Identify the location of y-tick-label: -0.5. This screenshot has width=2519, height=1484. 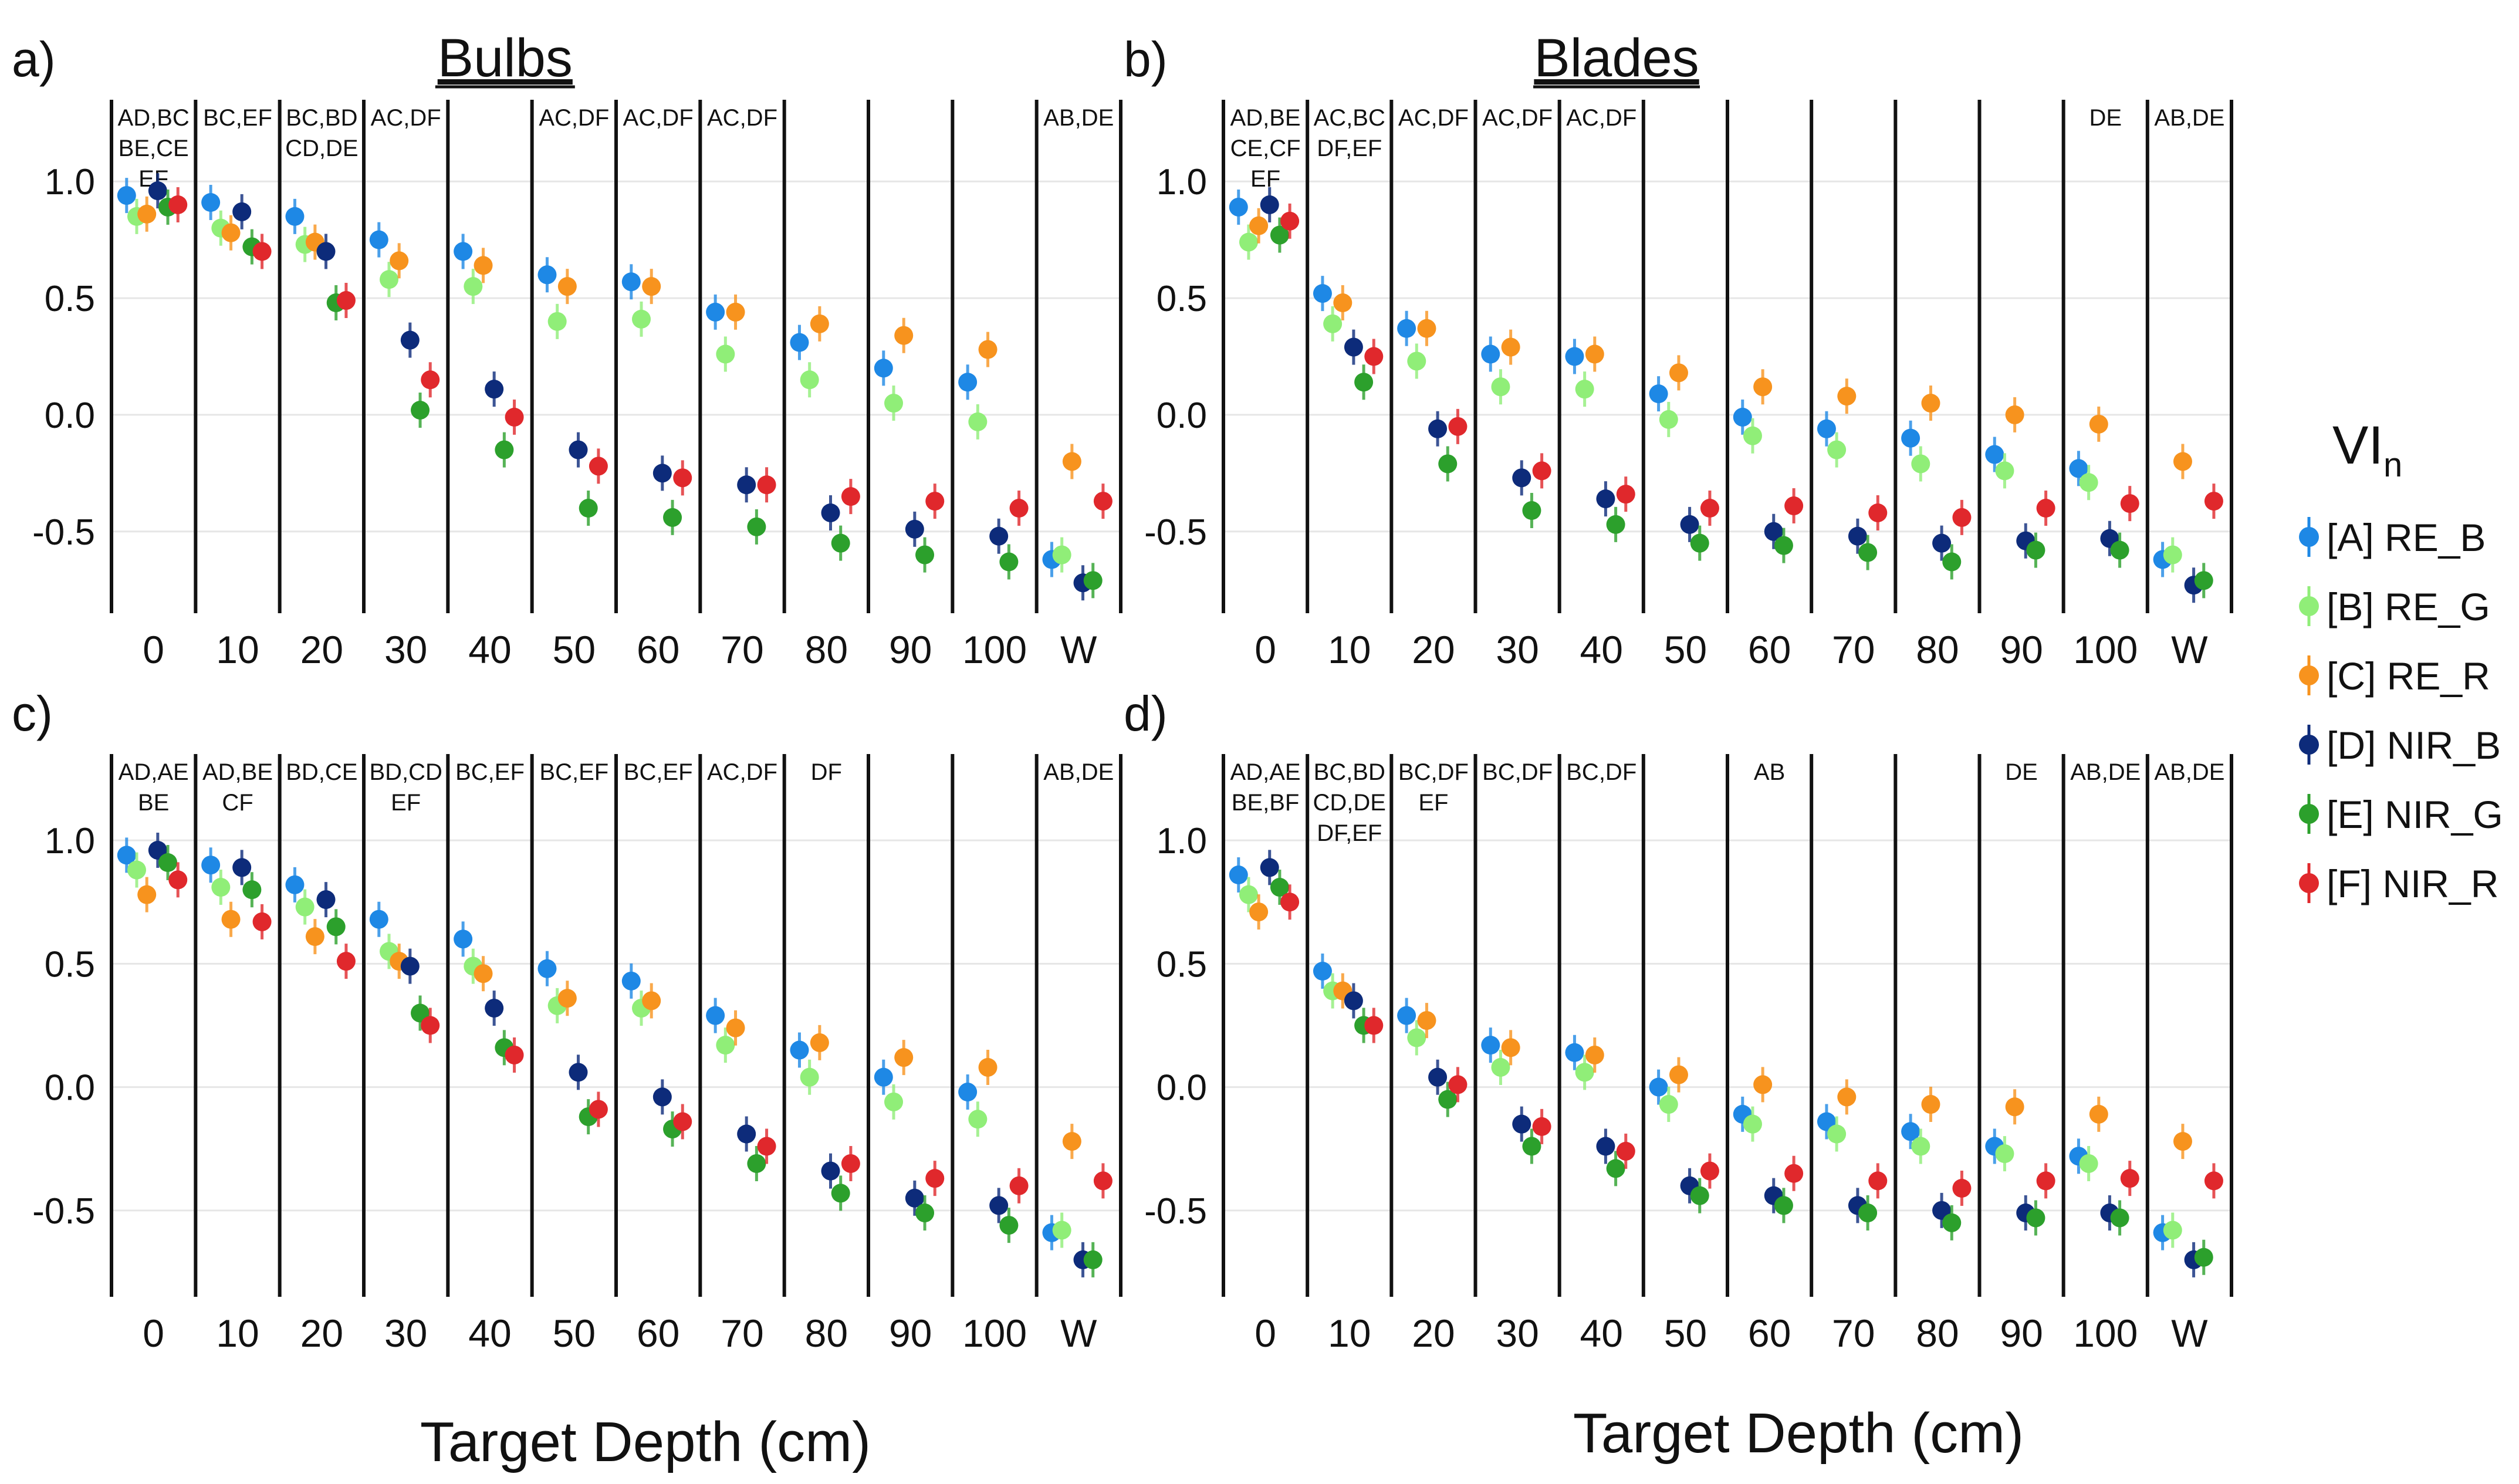
(63, 1211).